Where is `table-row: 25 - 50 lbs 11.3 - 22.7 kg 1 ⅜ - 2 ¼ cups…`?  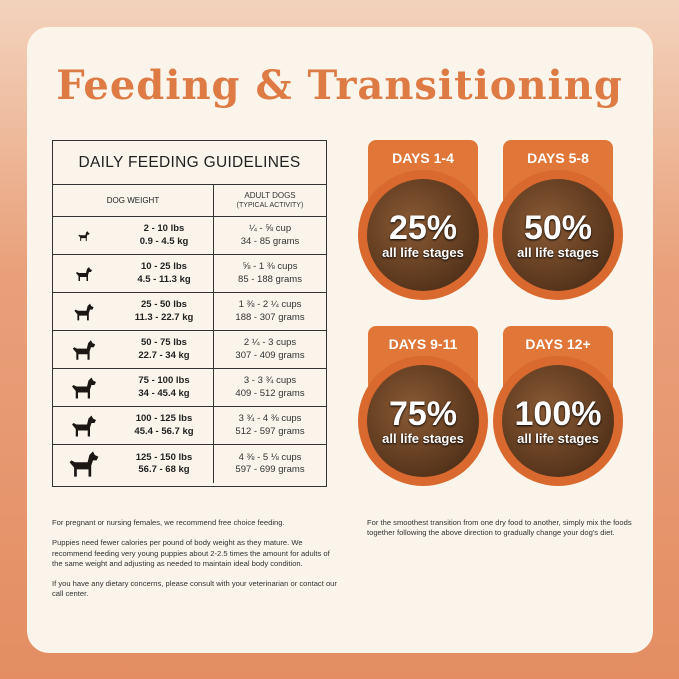
table-row: 25 - 50 lbs 11.3 - 22.7 kg 1 ⅜ - 2 ¼ cups… is located at coordinates (189, 312).